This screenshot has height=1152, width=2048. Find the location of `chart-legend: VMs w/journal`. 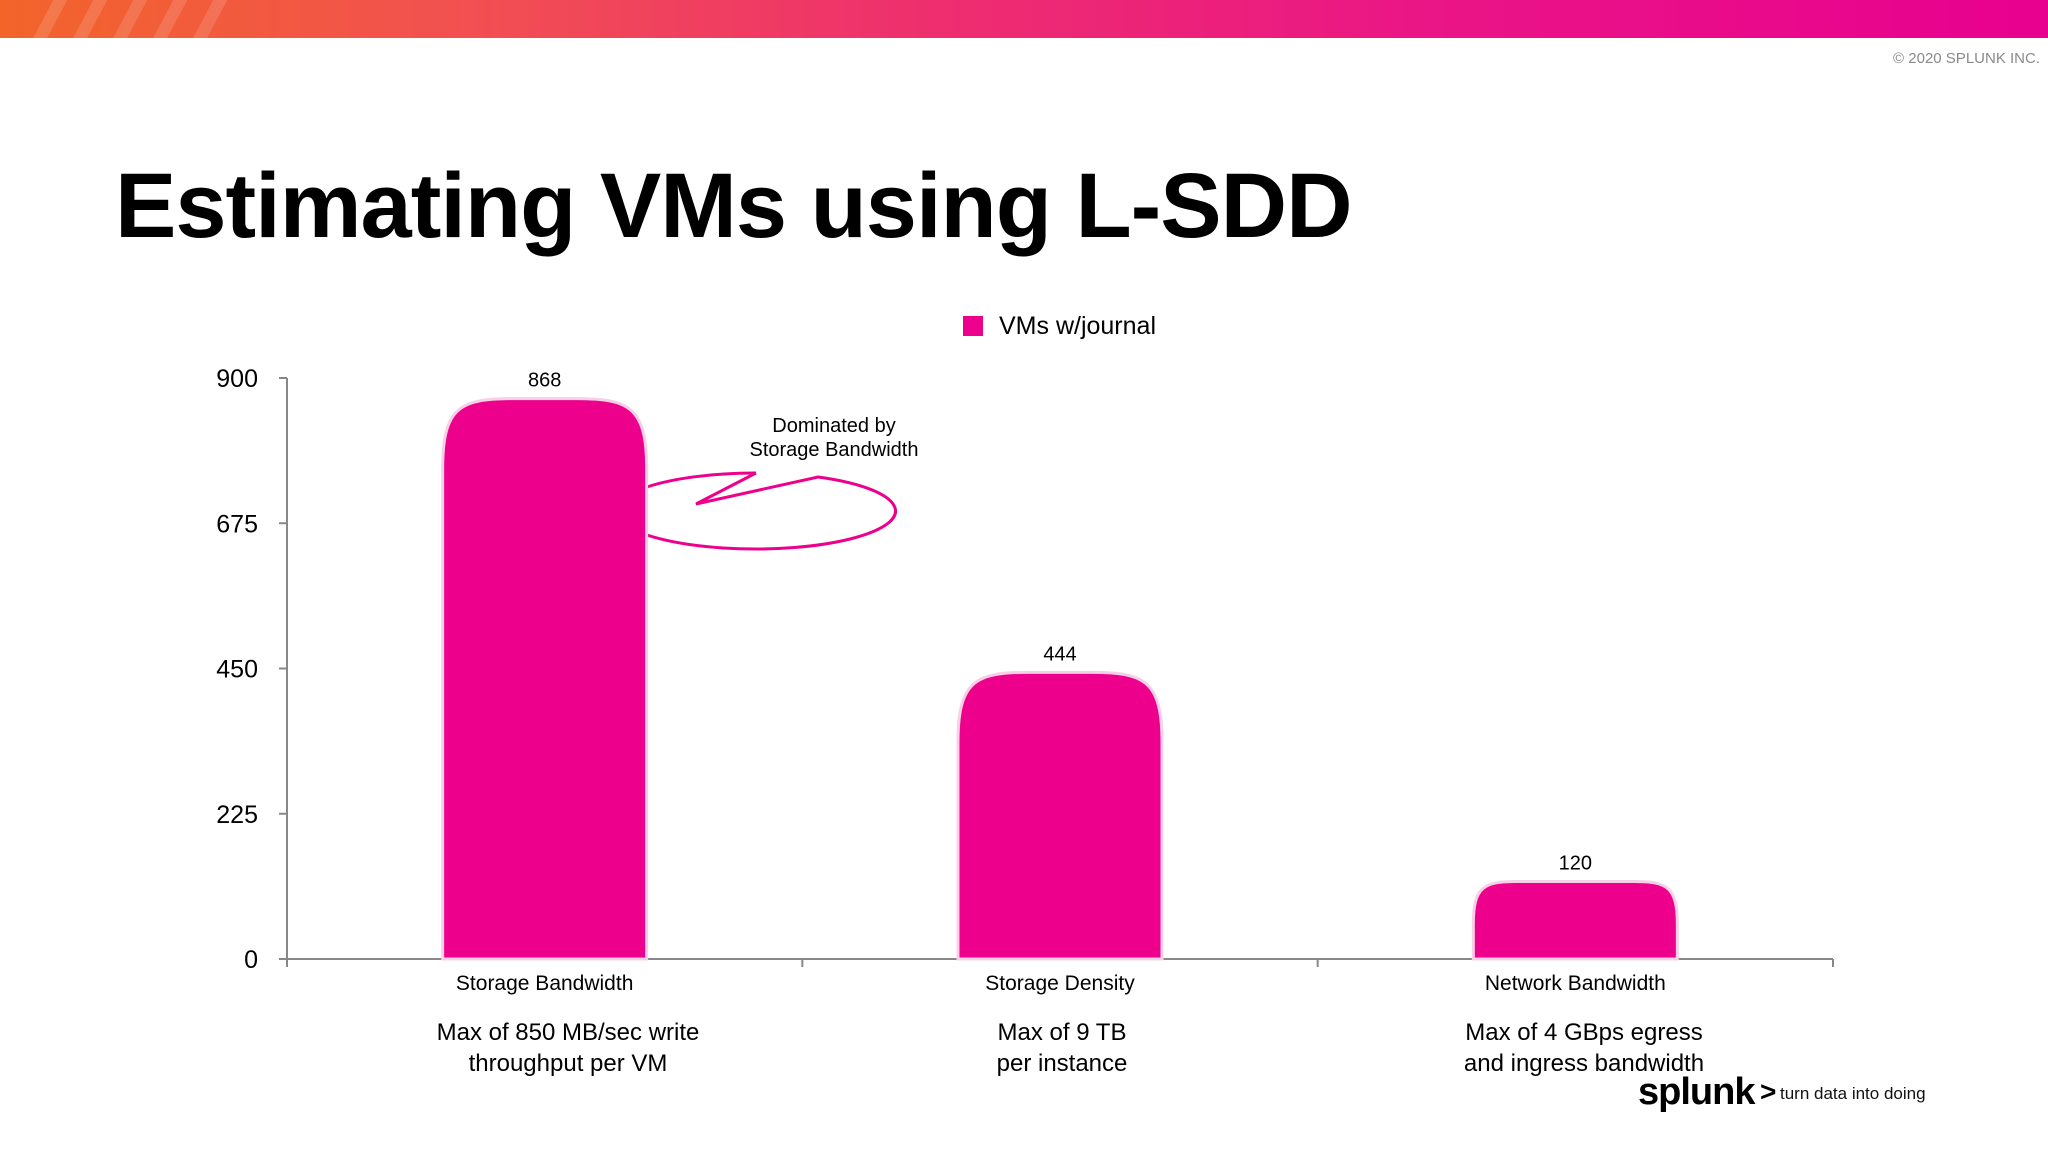

chart-legend: VMs w/journal is located at coordinates (1059, 326).